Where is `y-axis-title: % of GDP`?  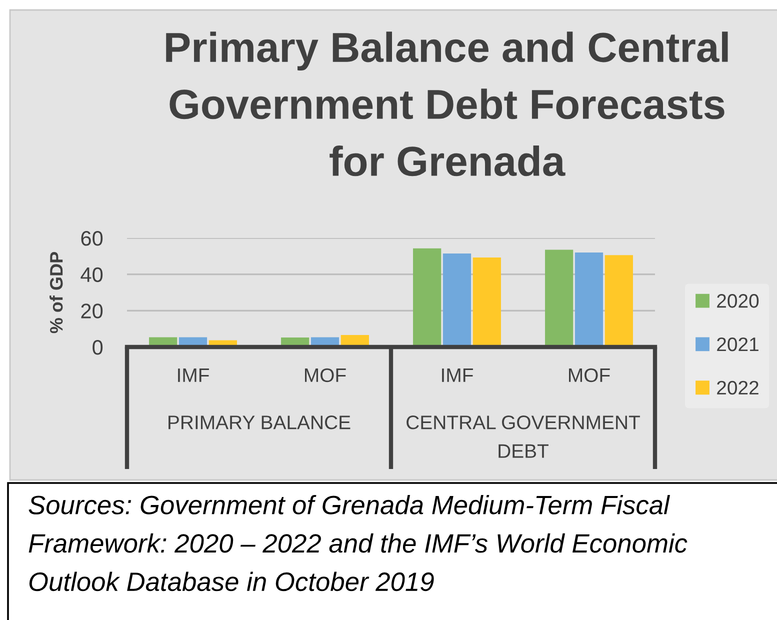
y-axis-title: % of GDP is located at coordinates (56, 293).